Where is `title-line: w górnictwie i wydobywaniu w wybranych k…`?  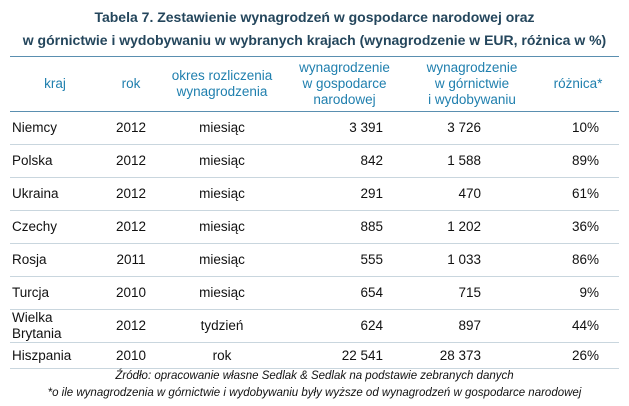
title-line: w górnictwie i wydobywaniu w wybranych k… is located at coordinates (314, 40).